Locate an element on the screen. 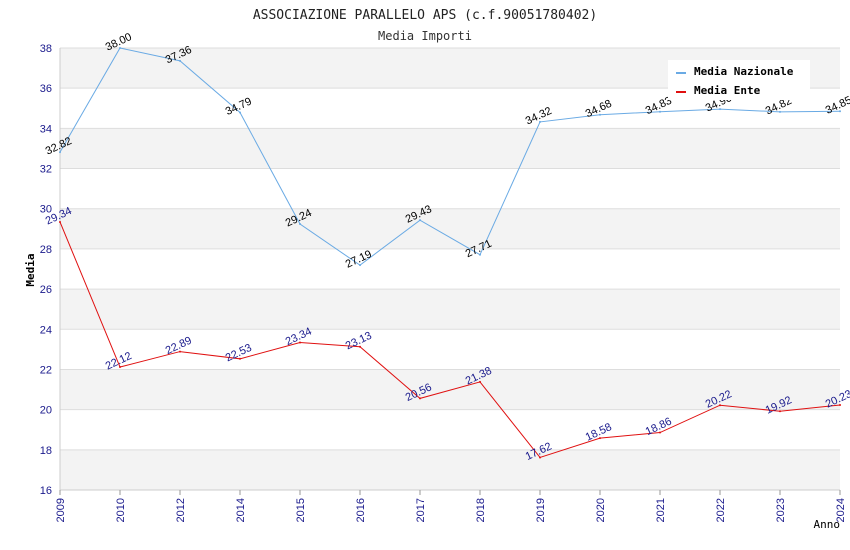  y-tick-label: 38 is located at coordinates (46, 49).